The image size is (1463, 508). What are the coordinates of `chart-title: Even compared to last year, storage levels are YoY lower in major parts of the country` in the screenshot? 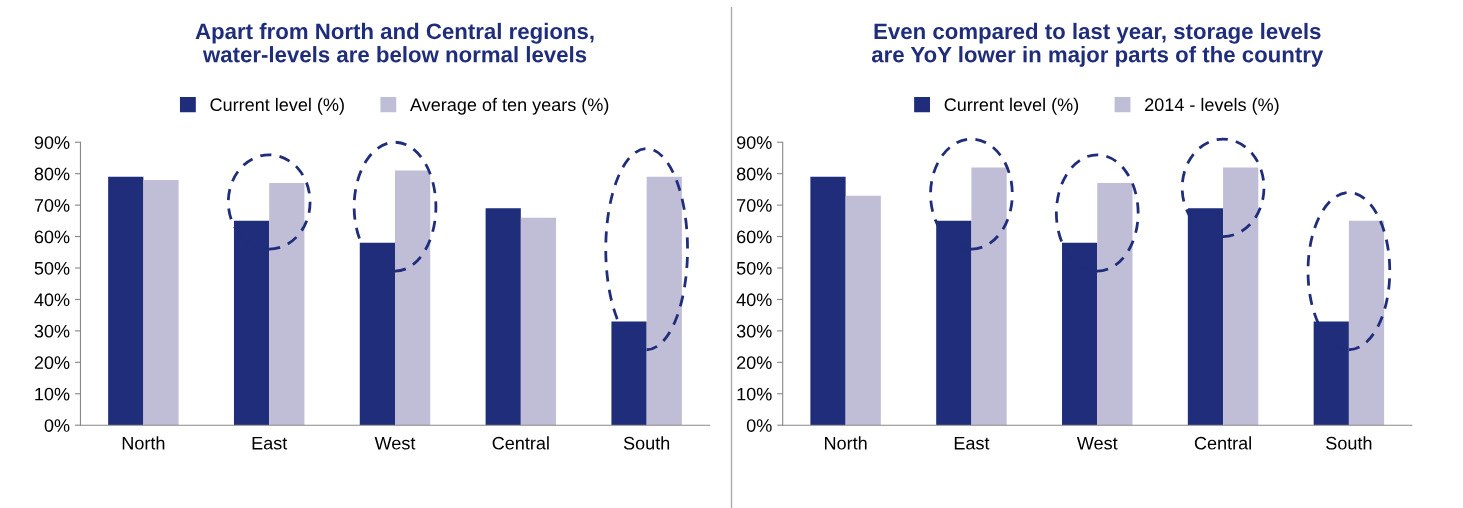 It's located at (1097, 44).